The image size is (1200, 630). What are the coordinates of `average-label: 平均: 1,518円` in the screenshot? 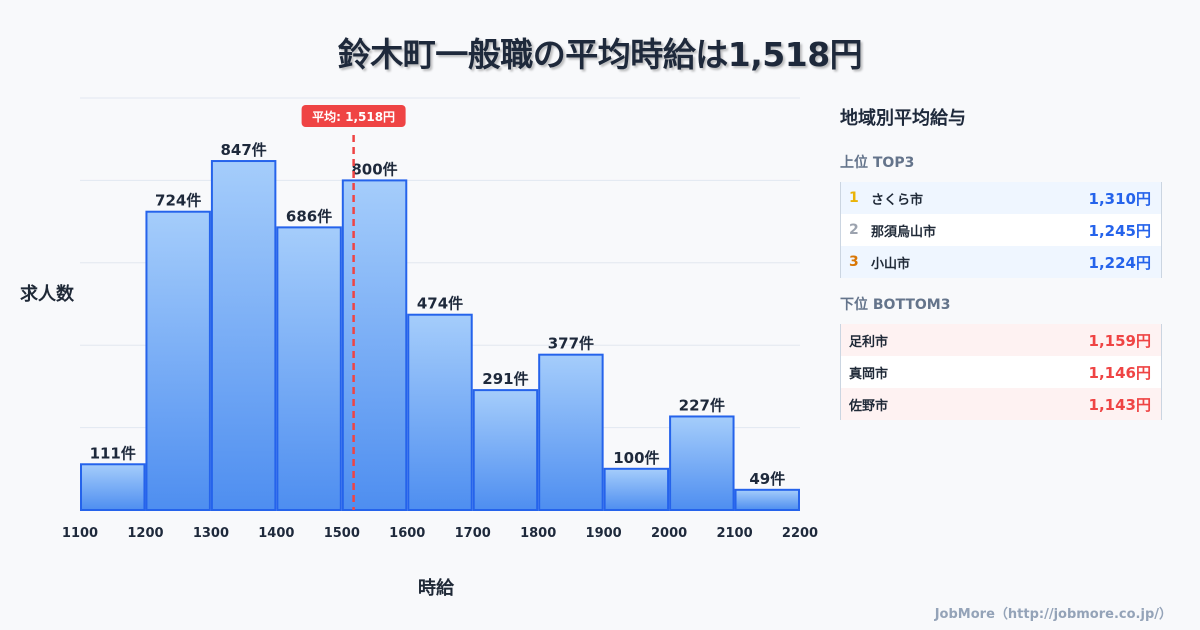 It's located at (353, 116).